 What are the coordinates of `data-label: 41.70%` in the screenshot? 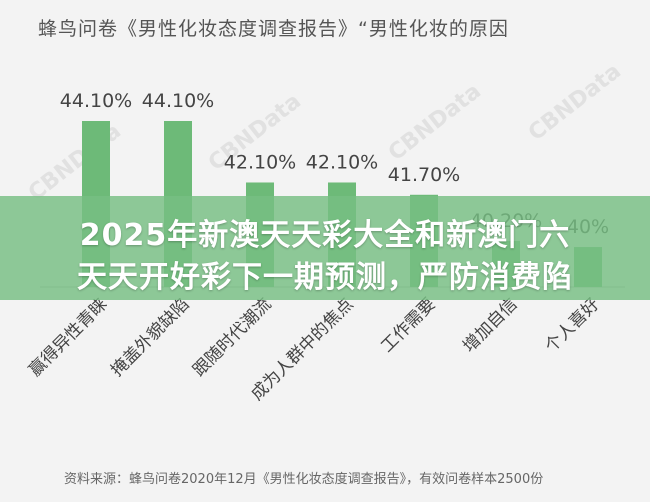 It's located at (424, 175).